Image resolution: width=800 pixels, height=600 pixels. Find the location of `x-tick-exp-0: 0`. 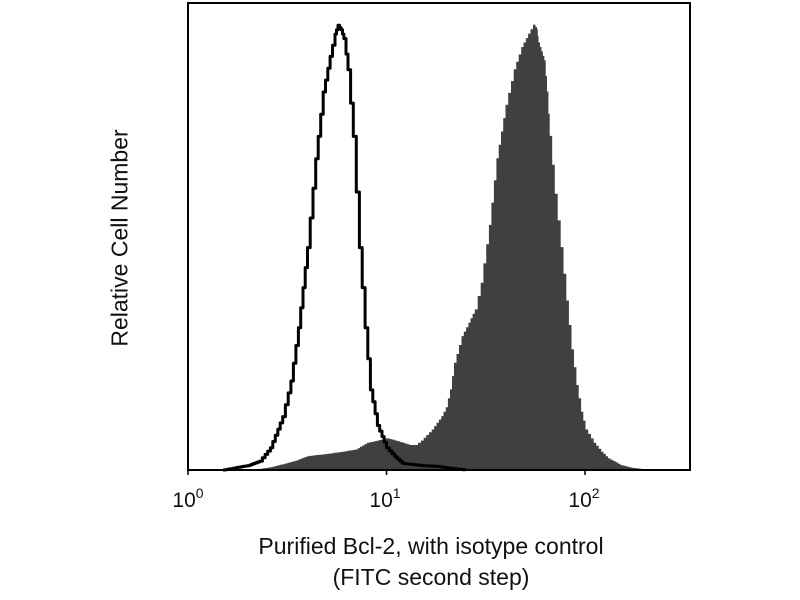

x-tick-exp-0: 0 is located at coordinates (199, 493).